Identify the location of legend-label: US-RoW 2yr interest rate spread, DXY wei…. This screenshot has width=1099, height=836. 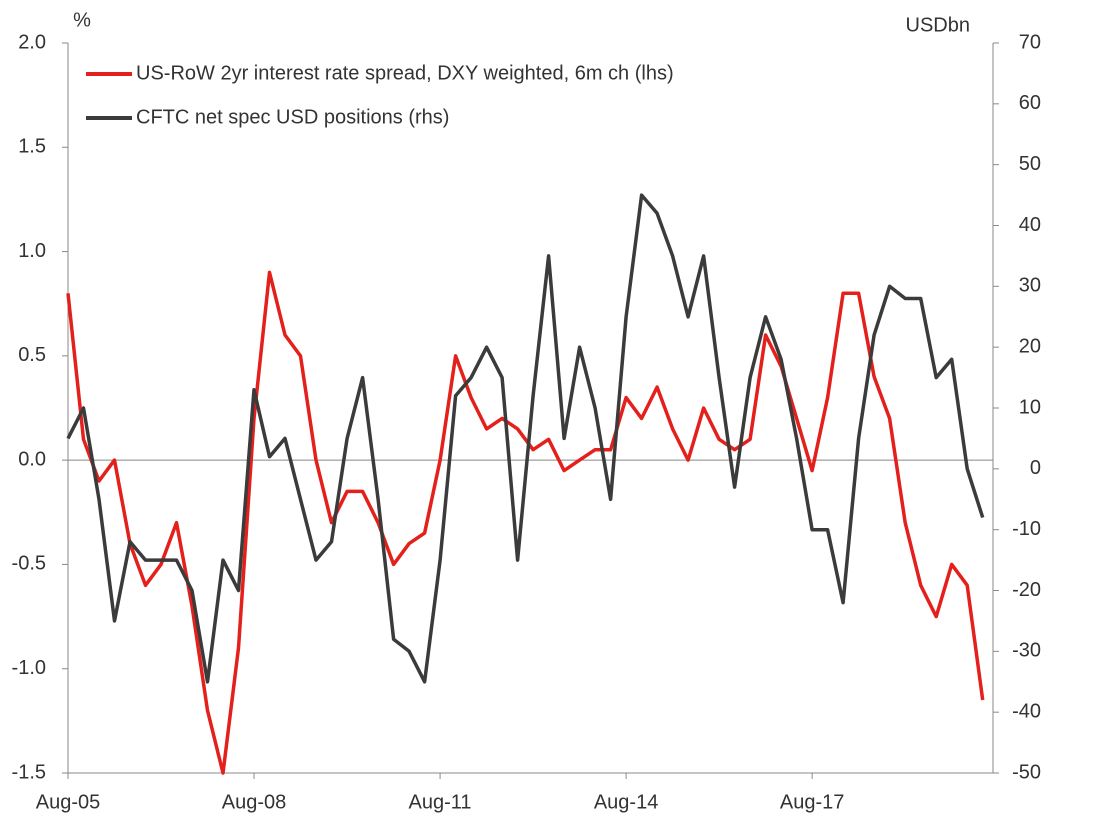
(405, 73).